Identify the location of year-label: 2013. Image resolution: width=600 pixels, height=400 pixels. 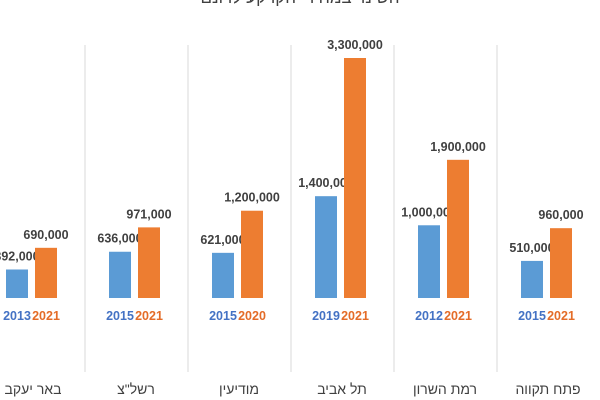
(17, 316).